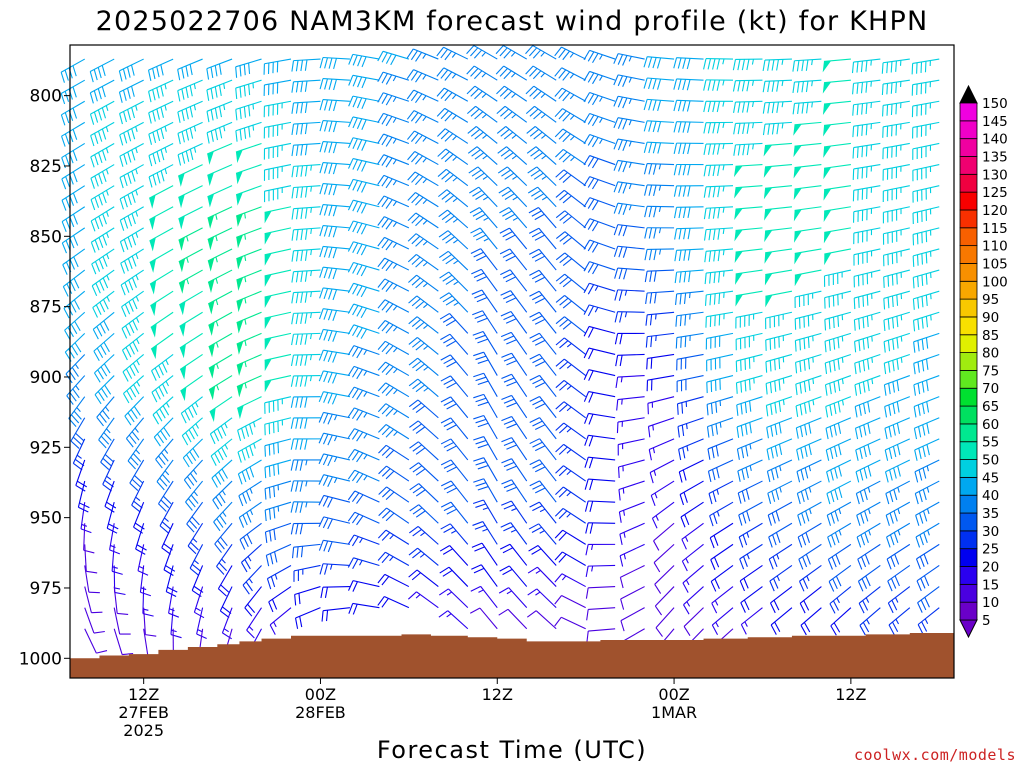 The width and height of the screenshot is (1024, 768). What do you see at coordinates (990, 496) in the screenshot?
I see `colorbar-label: 40` at bounding box center [990, 496].